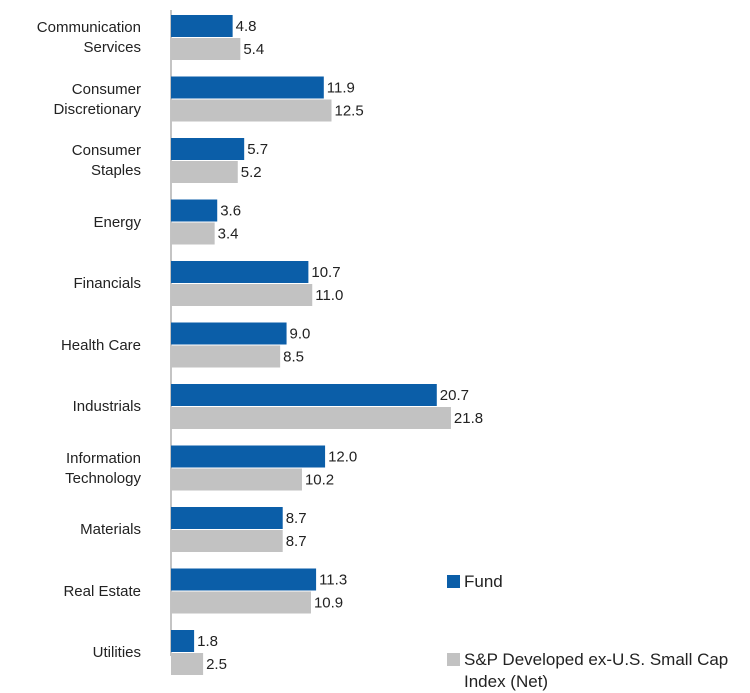  Describe the element at coordinates (468, 418) in the screenshot. I see `value-label: 21.8` at that location.